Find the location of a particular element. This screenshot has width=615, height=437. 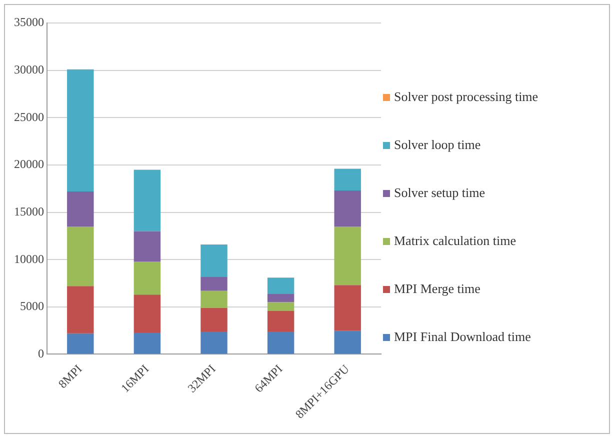

y-tick-label: 10000 is located at coordinates (29, 259).